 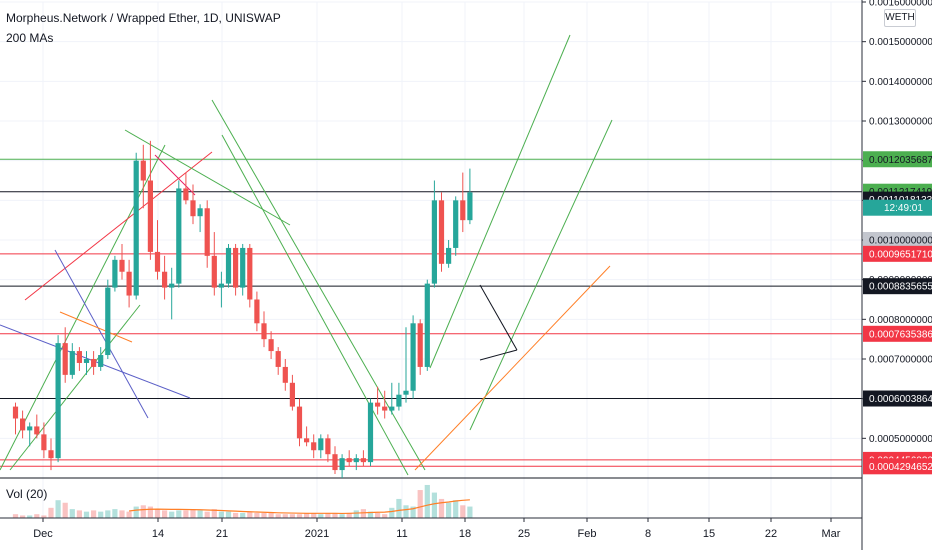 I want to click on price-tick-label: 0.0005000000, so click(x=900, y=439).